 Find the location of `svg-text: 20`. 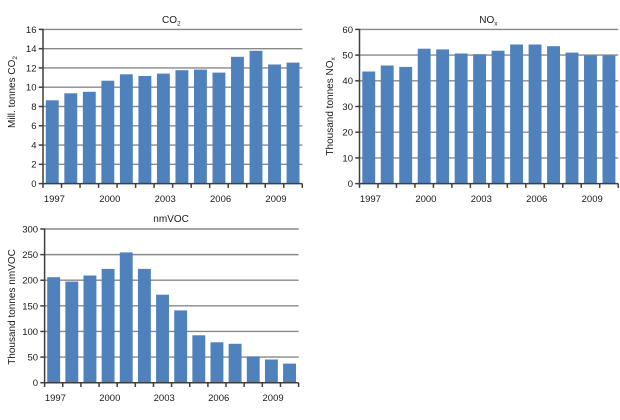

svg-text: 20 is located at coordinates (347, 133).